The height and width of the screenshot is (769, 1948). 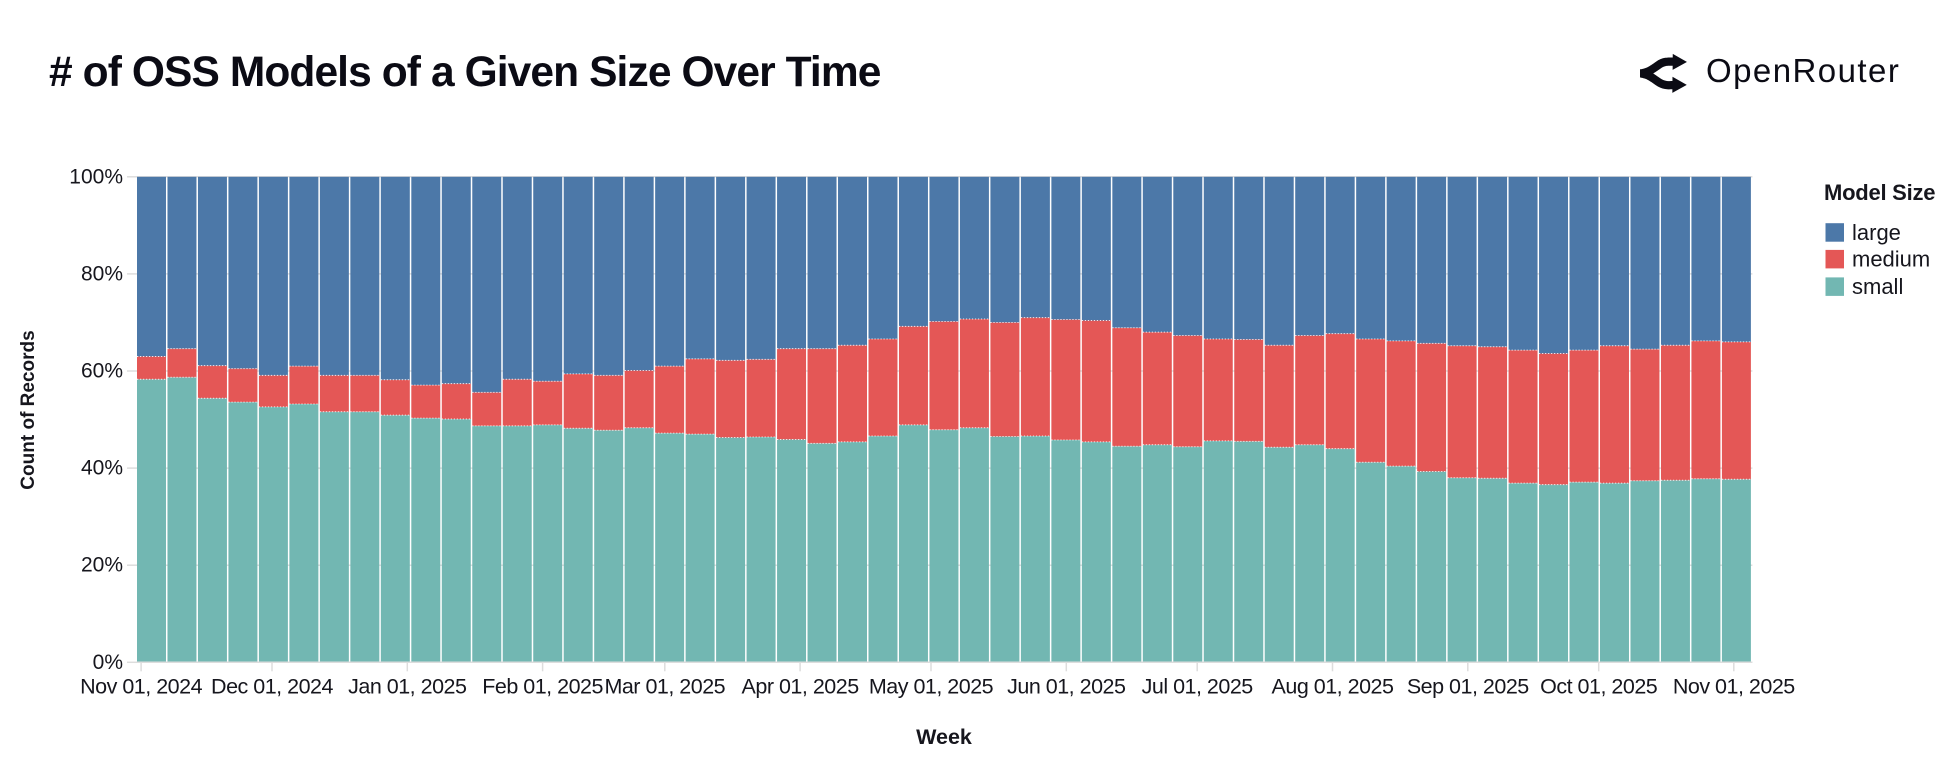 I want to click on svg-text: OpenRouter, so click(x=1803, y=70).